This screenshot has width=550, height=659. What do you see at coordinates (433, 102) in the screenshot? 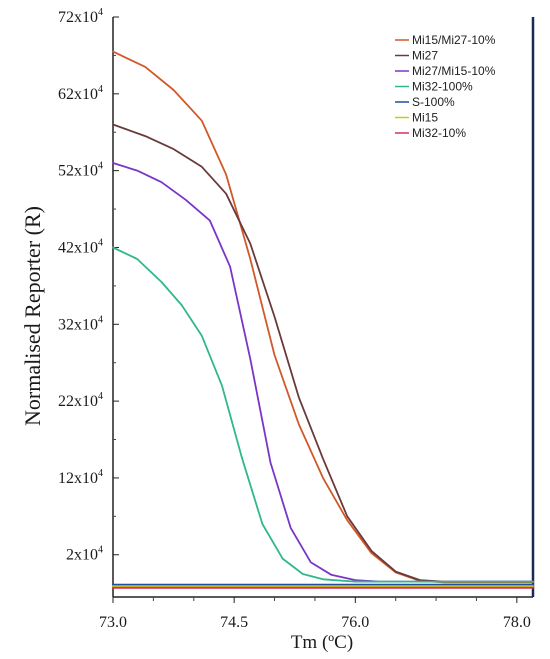
I see `legend-label: S-100%` at bounding box center [433, 102].